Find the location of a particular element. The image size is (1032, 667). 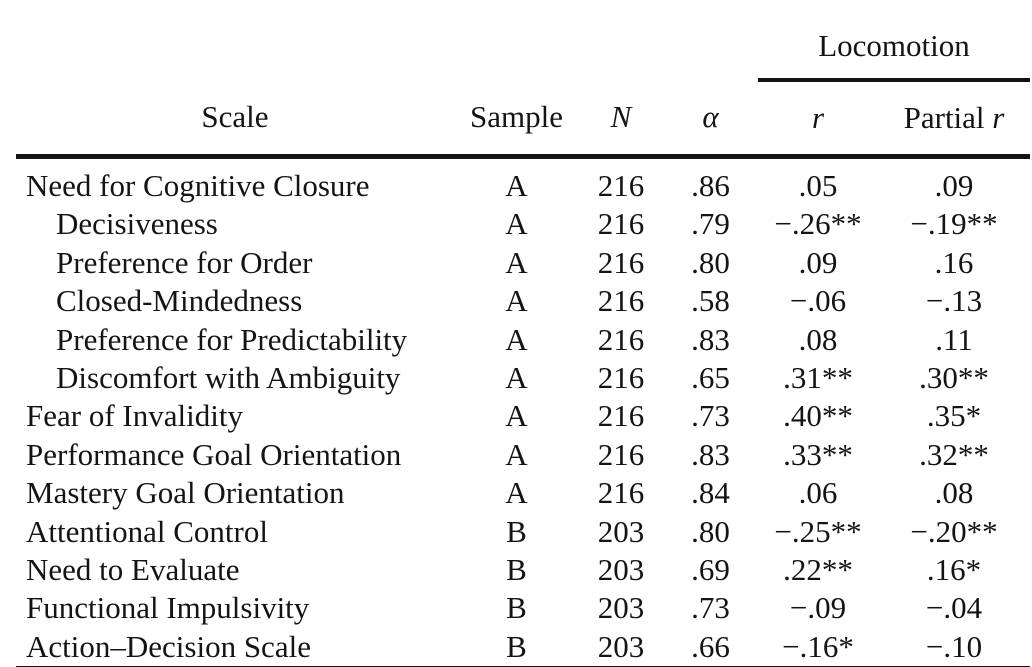

cell-r: .09 is located at coordinates (818, 262).